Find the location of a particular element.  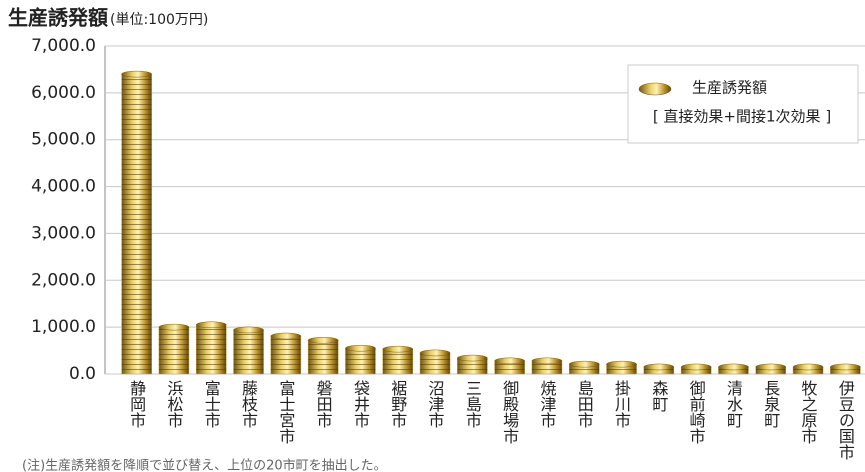

y-tick-label: 6,000.0 is located at coordinates (63, 93).